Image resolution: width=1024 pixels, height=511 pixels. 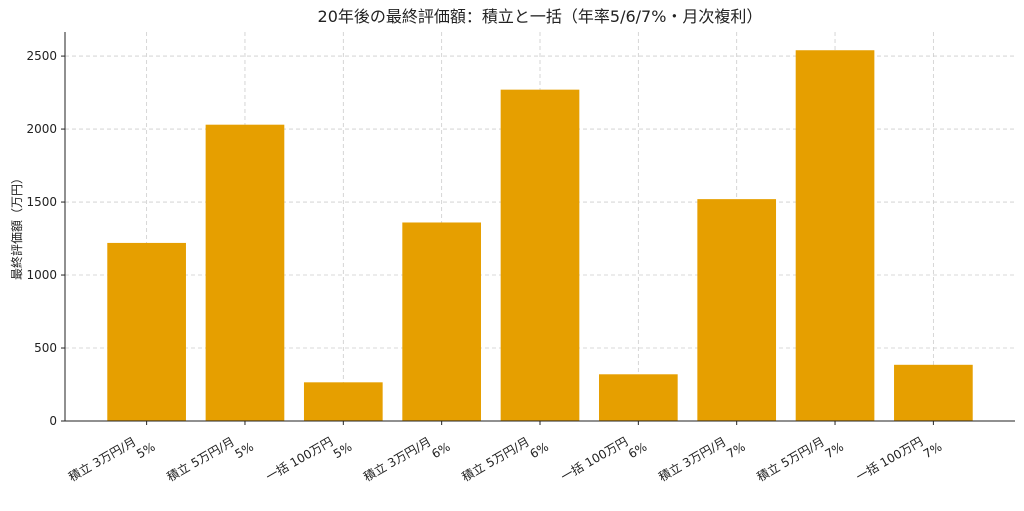 I want to click on x-tick-label: 積立 3万円/月7%, so click(x=702, y=462).